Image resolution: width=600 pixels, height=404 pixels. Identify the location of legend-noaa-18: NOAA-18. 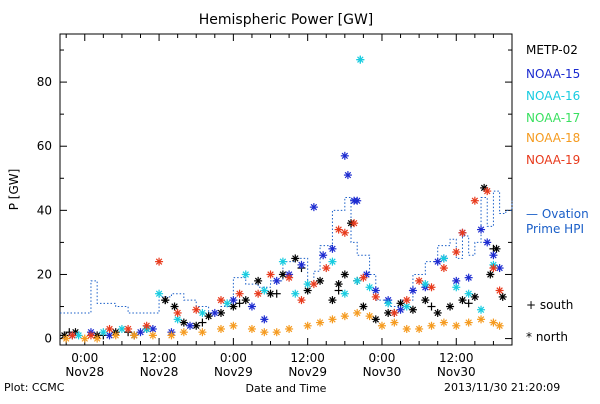
(553, 138).